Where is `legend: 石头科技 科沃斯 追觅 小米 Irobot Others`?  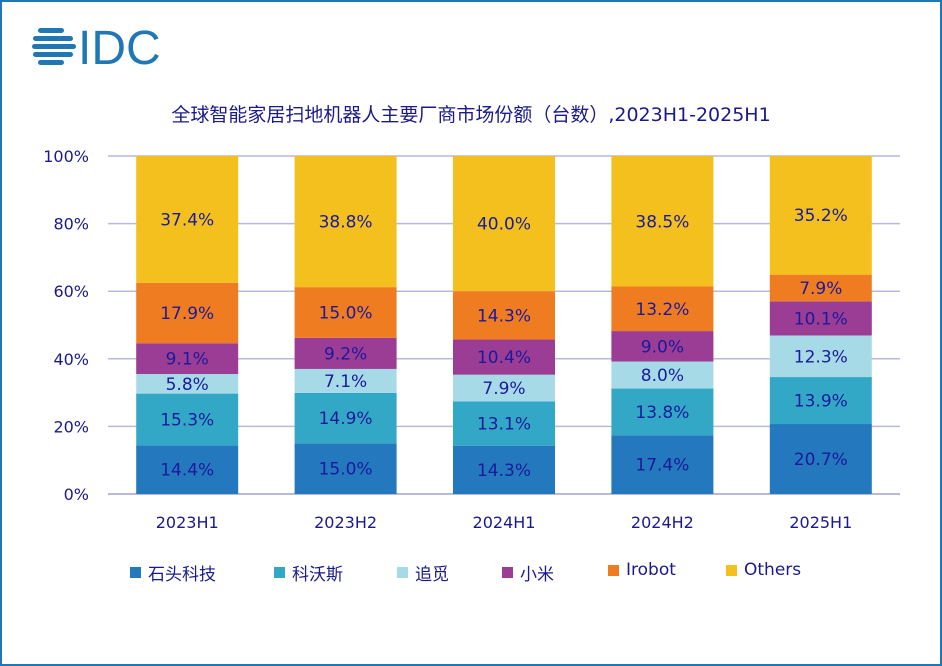
legend: 石头科技 科沃斯 追觅 小米 Irobot Others is located at coordinates (471, 572).